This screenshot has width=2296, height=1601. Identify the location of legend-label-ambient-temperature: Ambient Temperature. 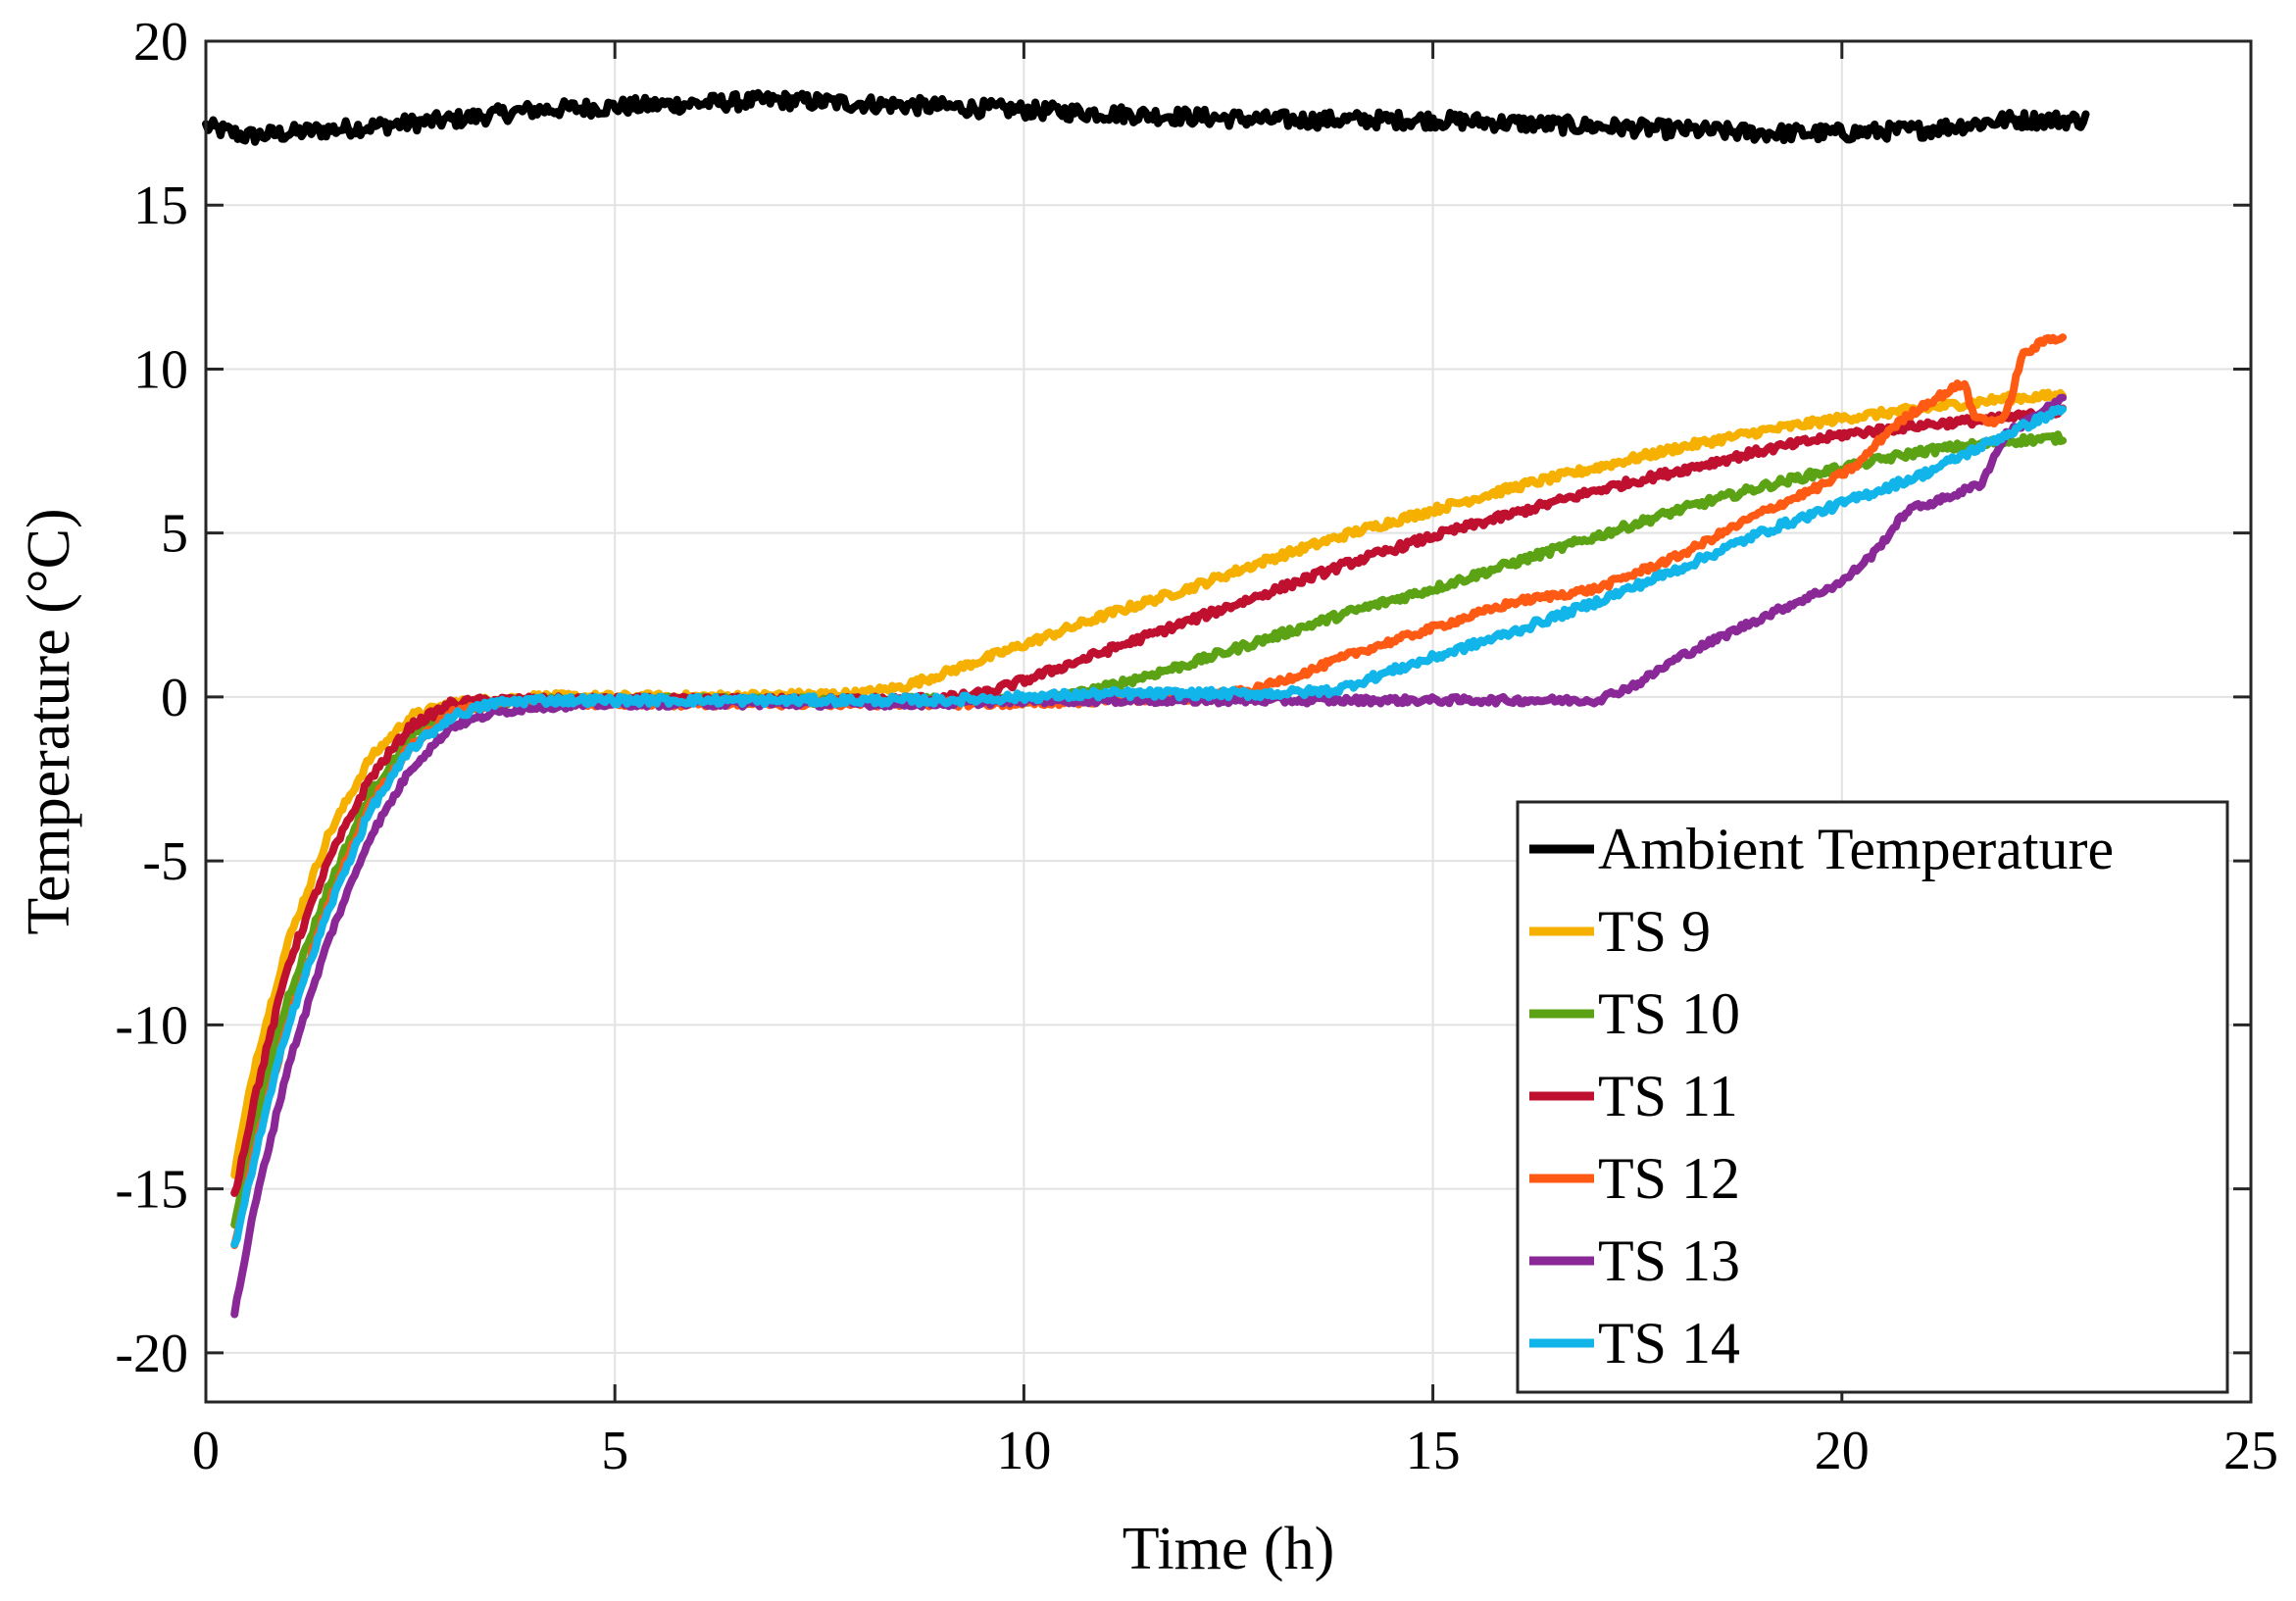
(1856, 849).